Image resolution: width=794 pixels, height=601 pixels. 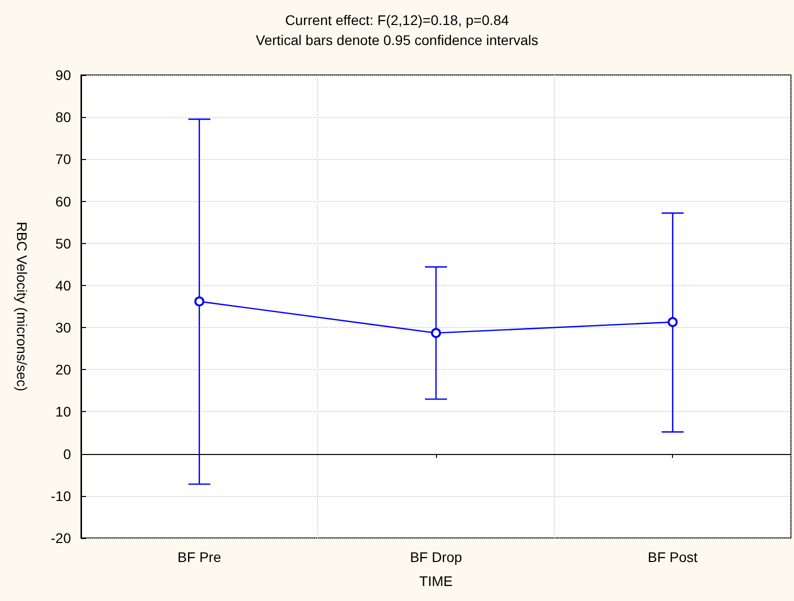 I want to click on y-tick-label: 10, so click(x=63, y=412).